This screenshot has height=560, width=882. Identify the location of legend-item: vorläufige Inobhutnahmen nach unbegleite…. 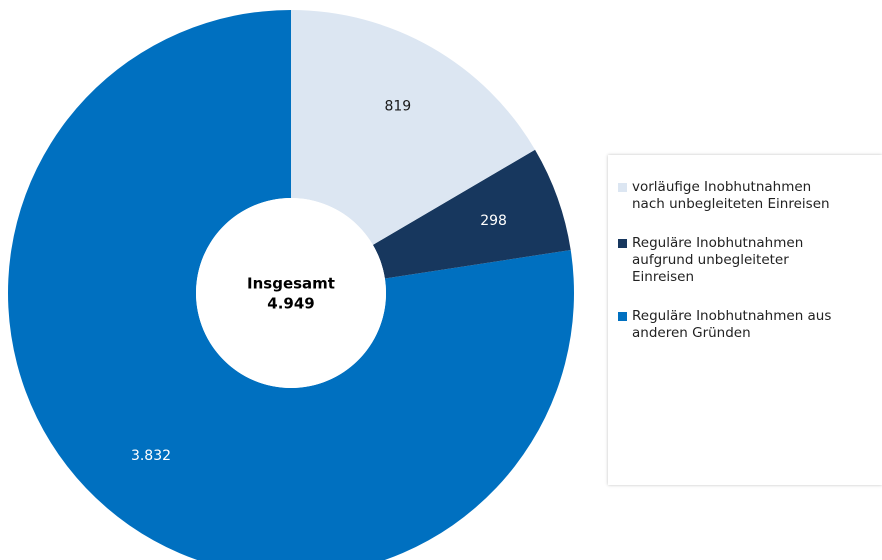
(750, 196).